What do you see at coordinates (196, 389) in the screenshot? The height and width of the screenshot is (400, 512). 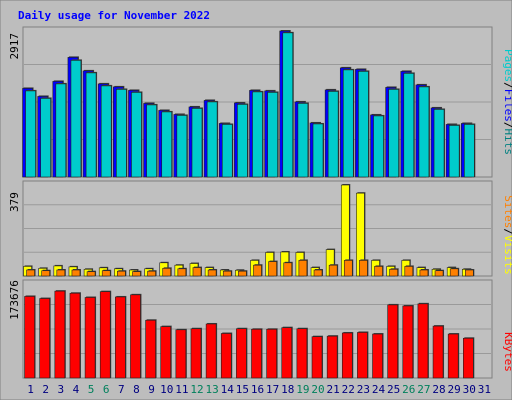 I see `x-tick-label: 12` at bounding box center [196, 389].